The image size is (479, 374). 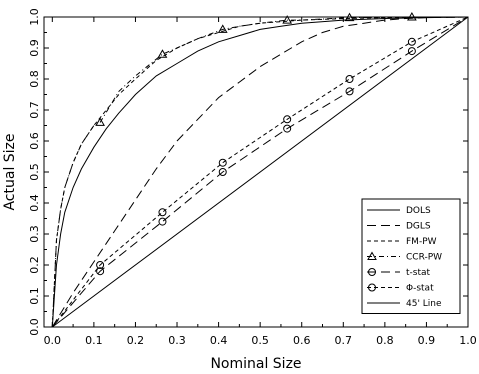 I want to click on y-tick-label: 0.3, so click(x=34, y=234).